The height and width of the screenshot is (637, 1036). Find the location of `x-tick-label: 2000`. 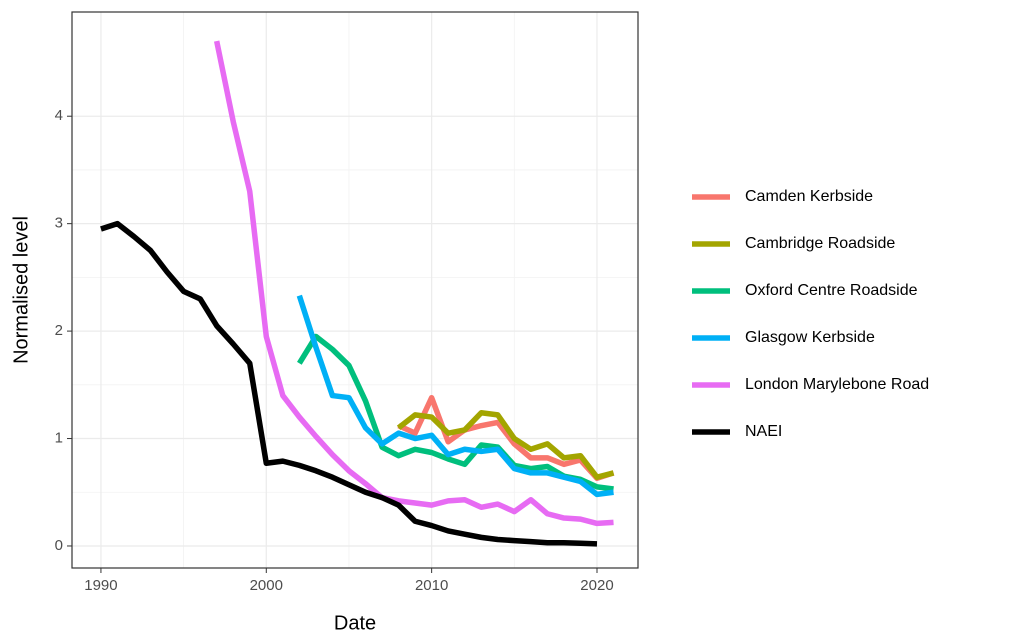

x-tick-label: 2000 is located at coordinates (266, 585).